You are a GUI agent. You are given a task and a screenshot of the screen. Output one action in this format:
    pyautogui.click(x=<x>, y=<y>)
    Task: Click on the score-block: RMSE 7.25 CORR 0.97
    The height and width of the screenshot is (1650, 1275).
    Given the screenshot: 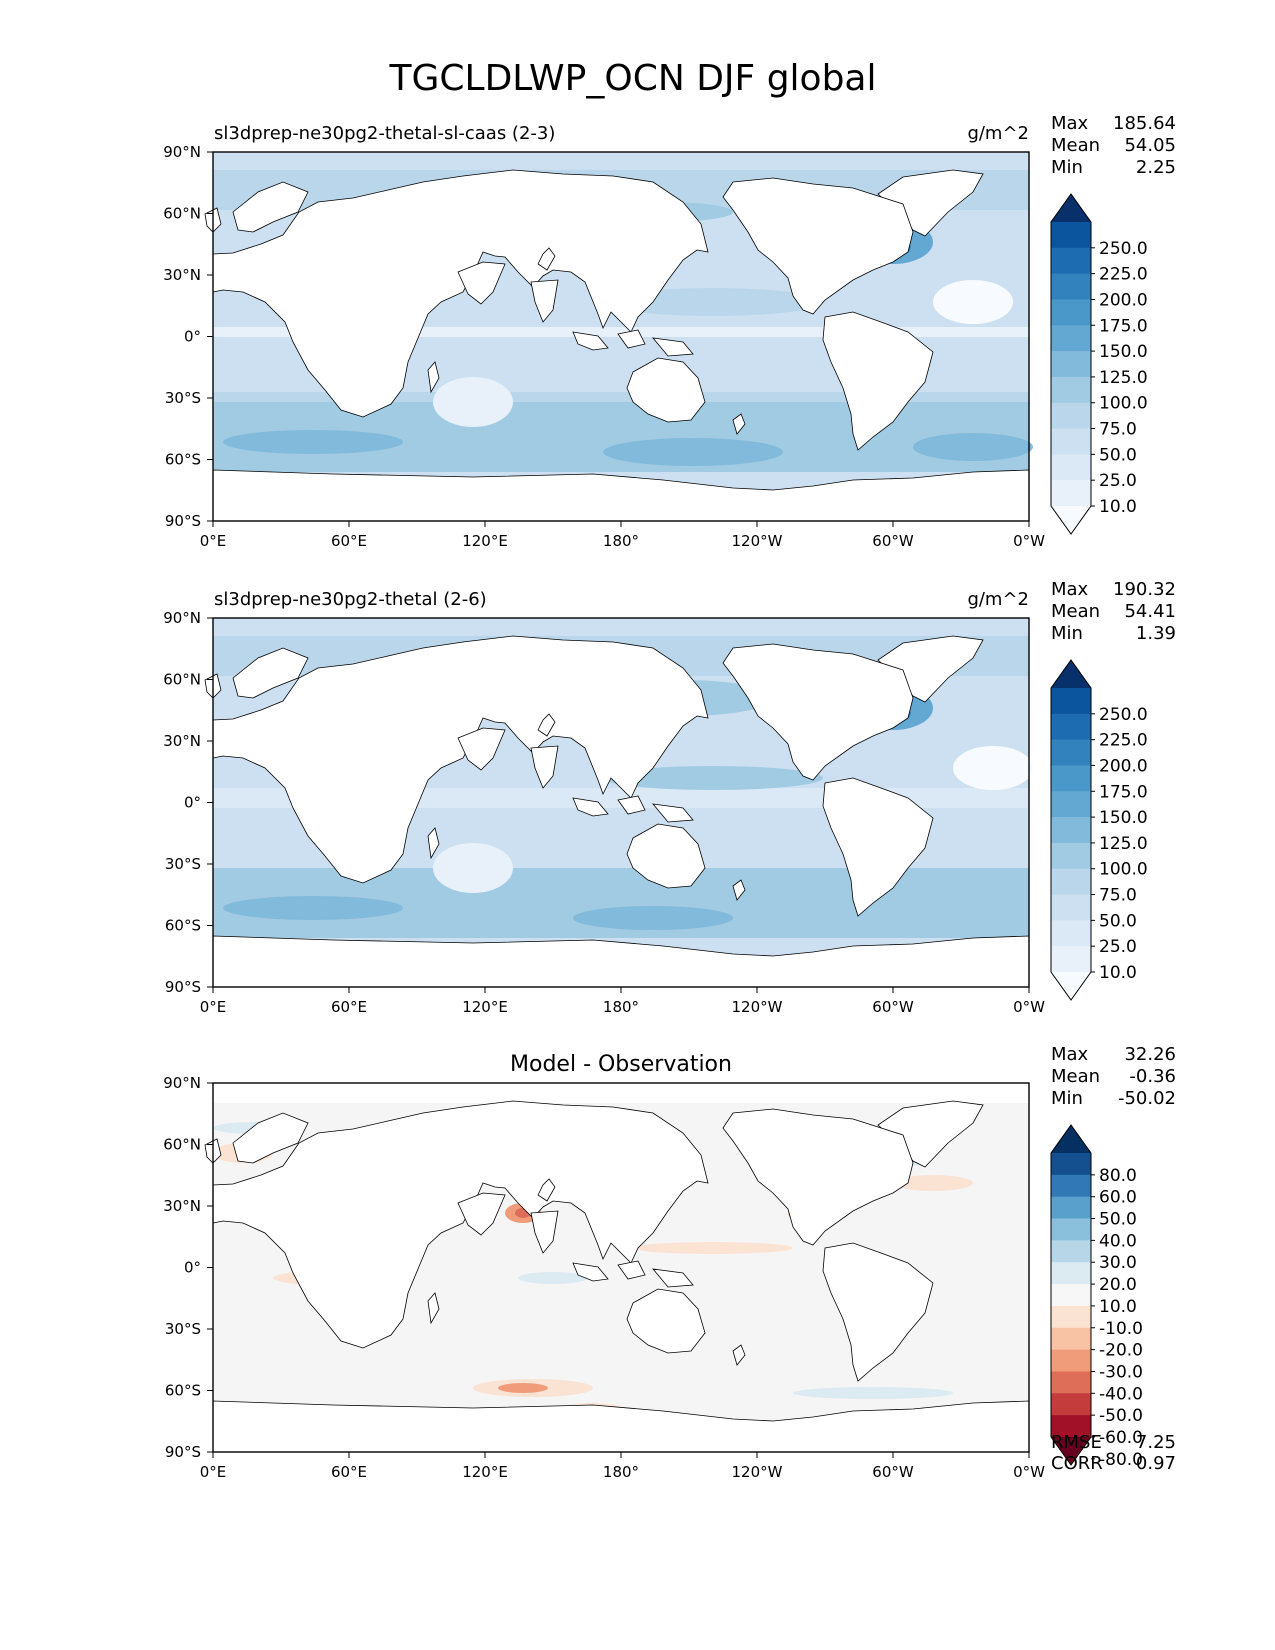 What is the action you would take?
    pyautogui.click(x=1113, y=1453)
    